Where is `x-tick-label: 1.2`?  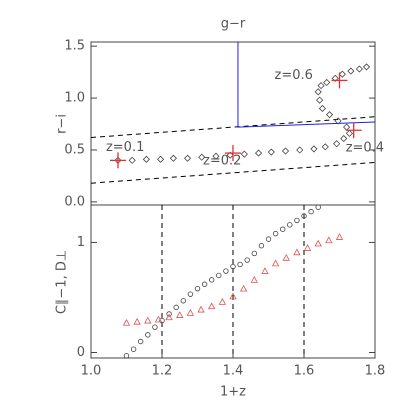
x-tick-label: 1.2 is located at coordinates (162, 371).